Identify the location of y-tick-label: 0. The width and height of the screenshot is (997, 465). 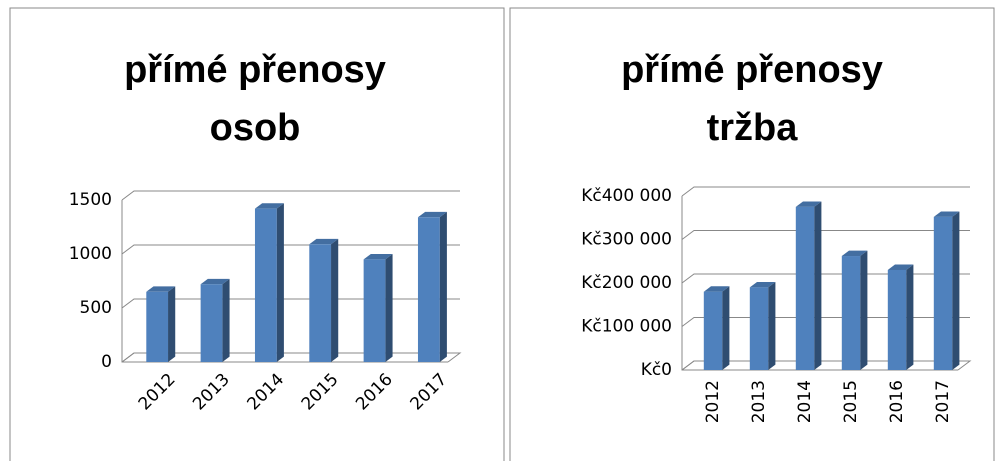
(106, 362).